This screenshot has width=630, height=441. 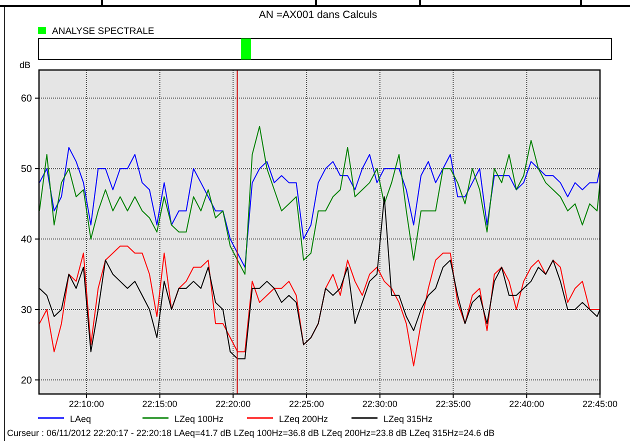 What do you see at coordinates (304, 419) in the screenshot?
I see `legend-label: LZeq 200Hz` at bounding box center [304, 419].